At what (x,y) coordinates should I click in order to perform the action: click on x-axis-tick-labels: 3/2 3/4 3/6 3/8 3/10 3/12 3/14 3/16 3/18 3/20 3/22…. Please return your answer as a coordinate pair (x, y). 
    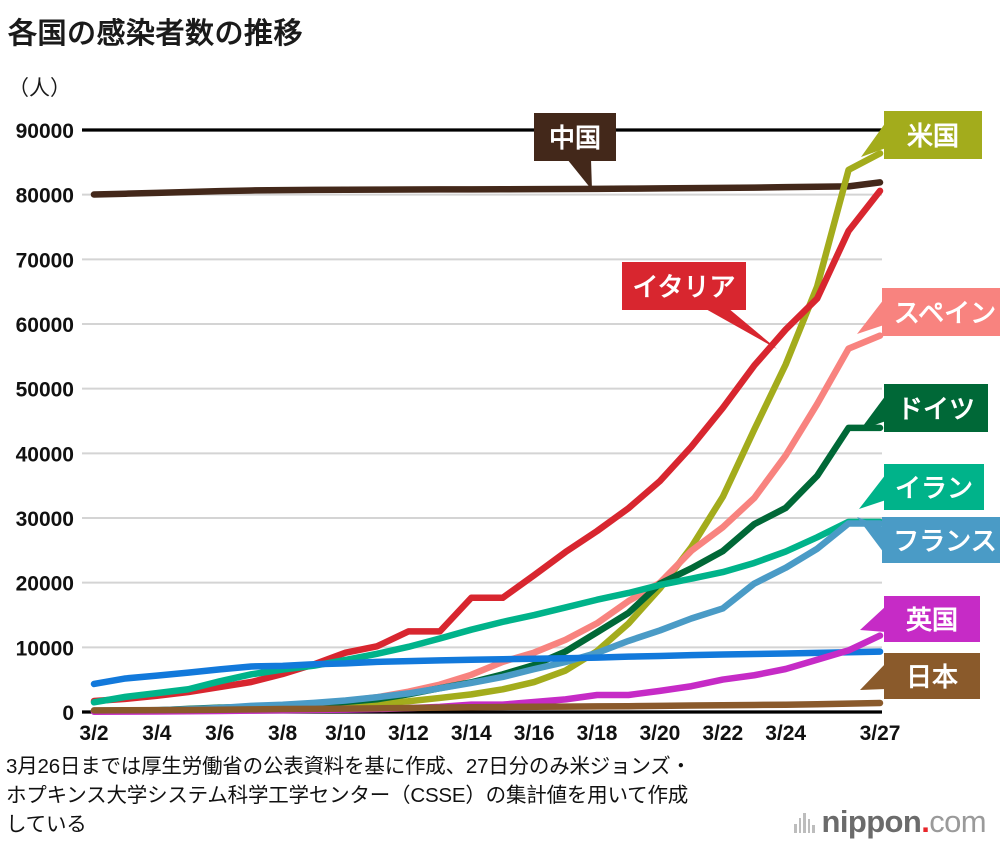
    Looking at the image, I should click on (489, 731).